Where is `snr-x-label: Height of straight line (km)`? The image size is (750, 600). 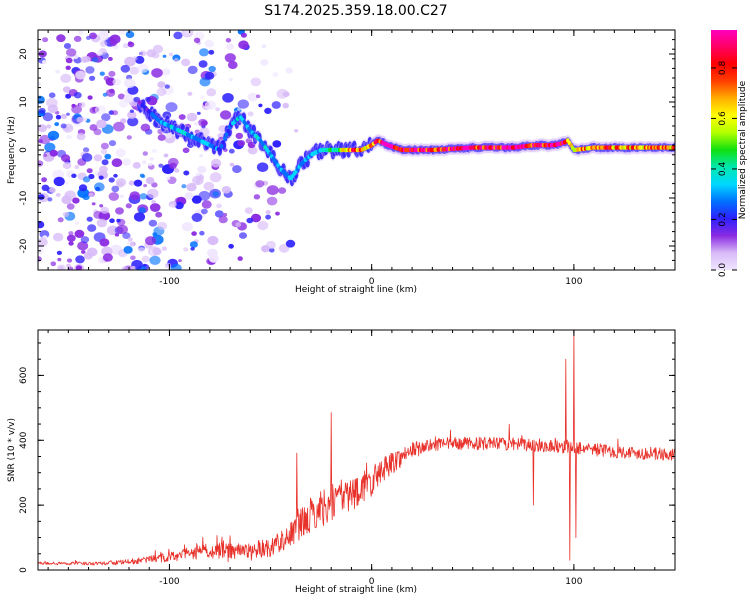
snr-x-label: Height of straight line (km) is located at coordinates (356, 590).